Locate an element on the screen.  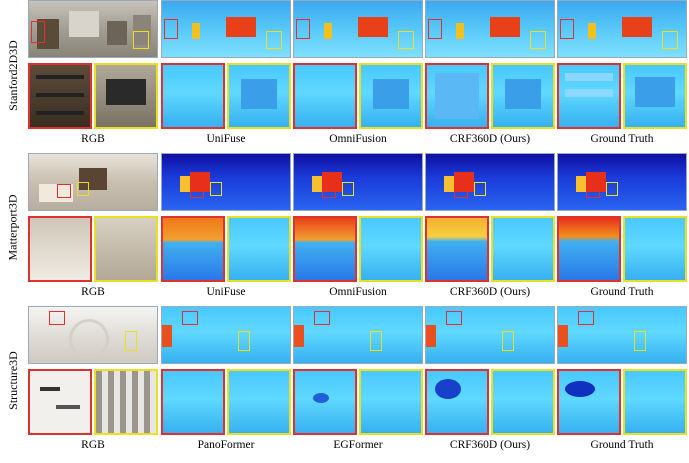
row-label-text: Stanford2D3D is located at coordinates (12, 75).